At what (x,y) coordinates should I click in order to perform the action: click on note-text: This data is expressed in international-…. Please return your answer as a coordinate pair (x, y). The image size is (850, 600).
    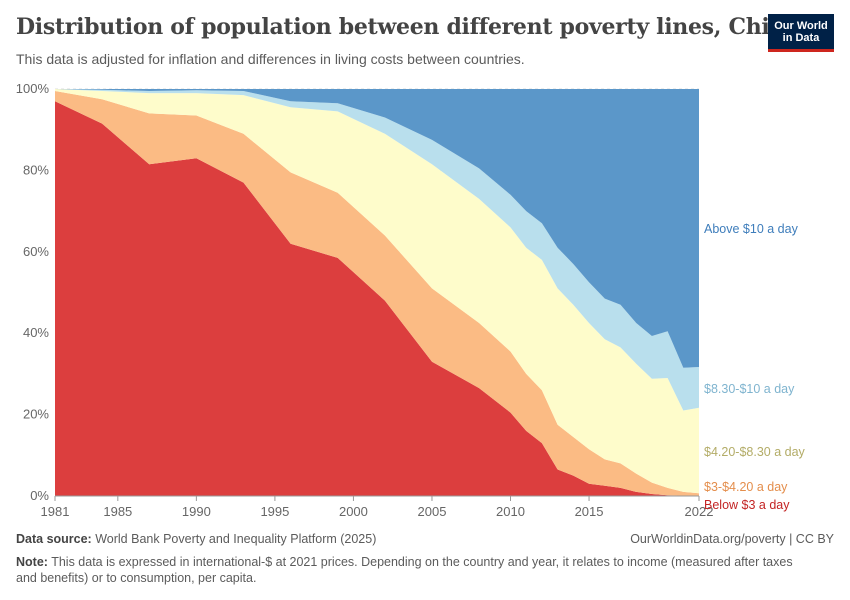
    Looking at the image, I should click on (404, 570).